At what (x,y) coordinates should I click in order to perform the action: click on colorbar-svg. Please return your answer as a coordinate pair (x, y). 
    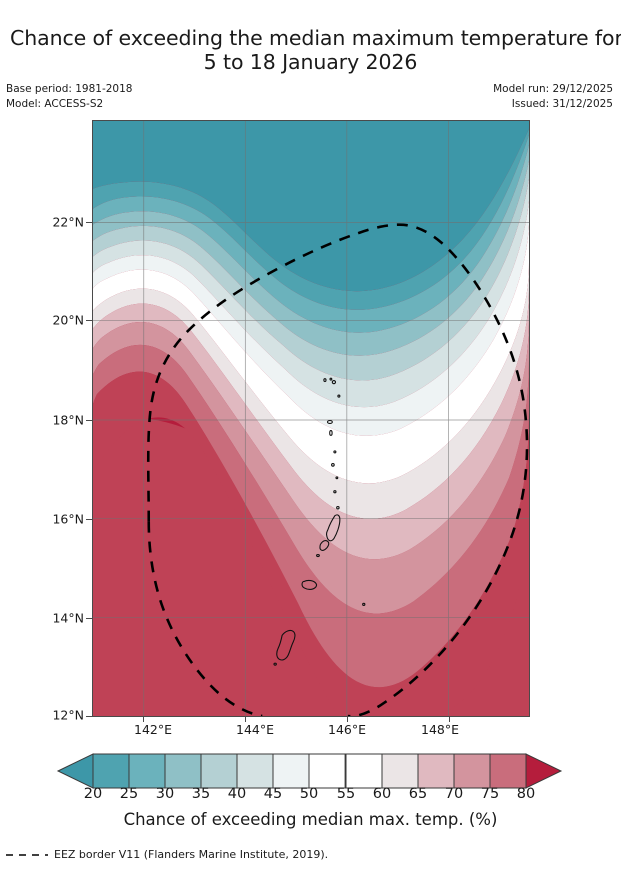
    Looking at the image, I should click on (309, 771).